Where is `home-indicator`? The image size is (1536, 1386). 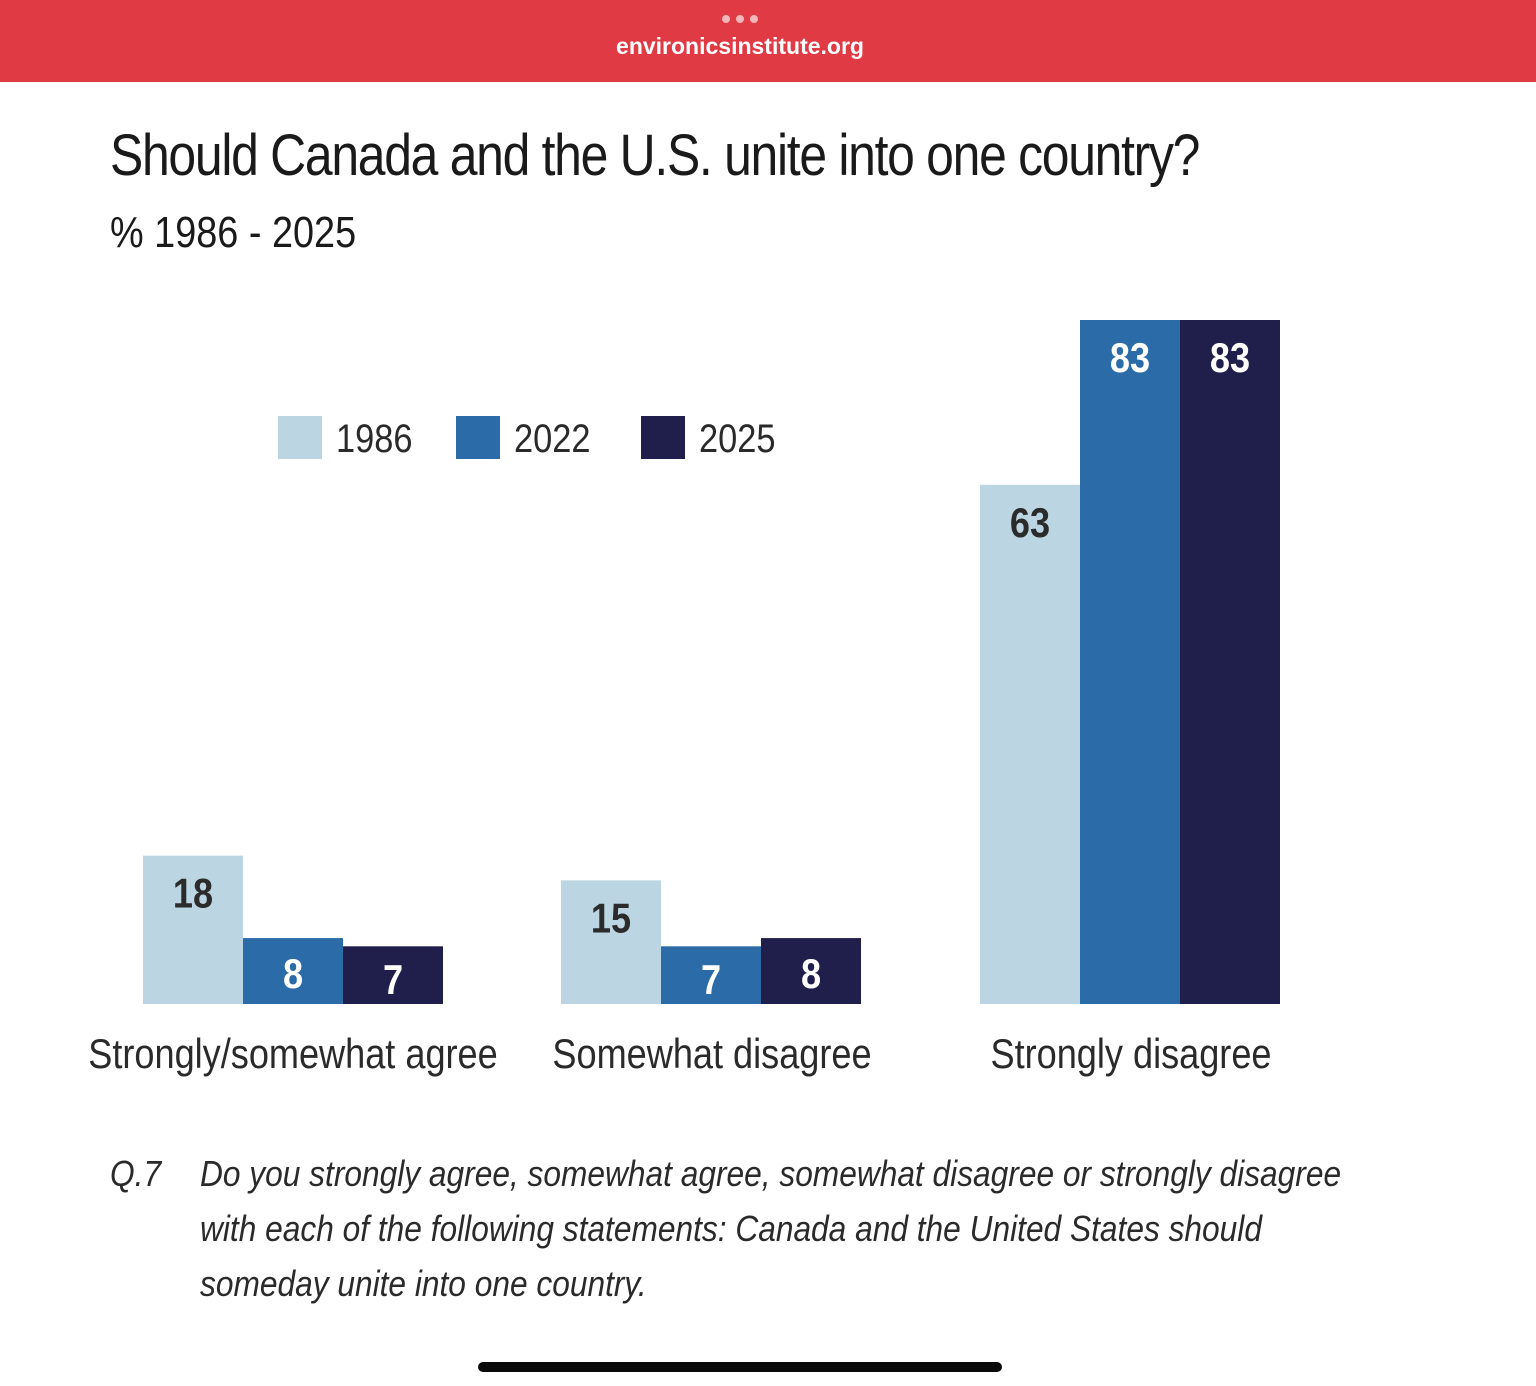 home-indicator is located at coordinates (740, 1367).